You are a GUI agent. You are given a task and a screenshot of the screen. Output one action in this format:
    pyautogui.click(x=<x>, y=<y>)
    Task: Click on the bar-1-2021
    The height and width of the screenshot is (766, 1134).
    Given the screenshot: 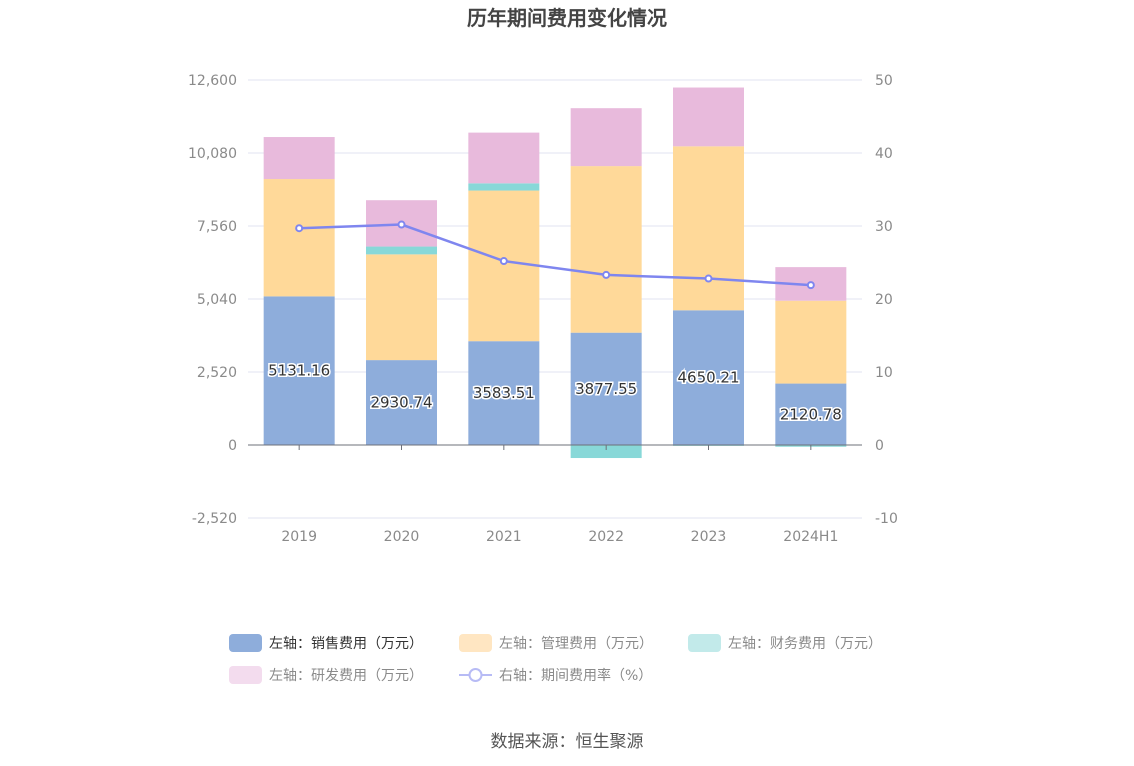 What is the action you would take?
    pyautogui.click(x=504, y=266)
    